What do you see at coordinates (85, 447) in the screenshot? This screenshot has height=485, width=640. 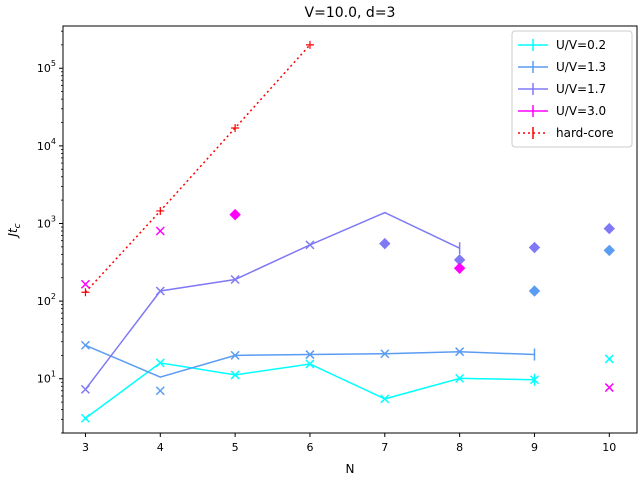 I see `x-tick-label: 3` at bounding box center [85, 447].